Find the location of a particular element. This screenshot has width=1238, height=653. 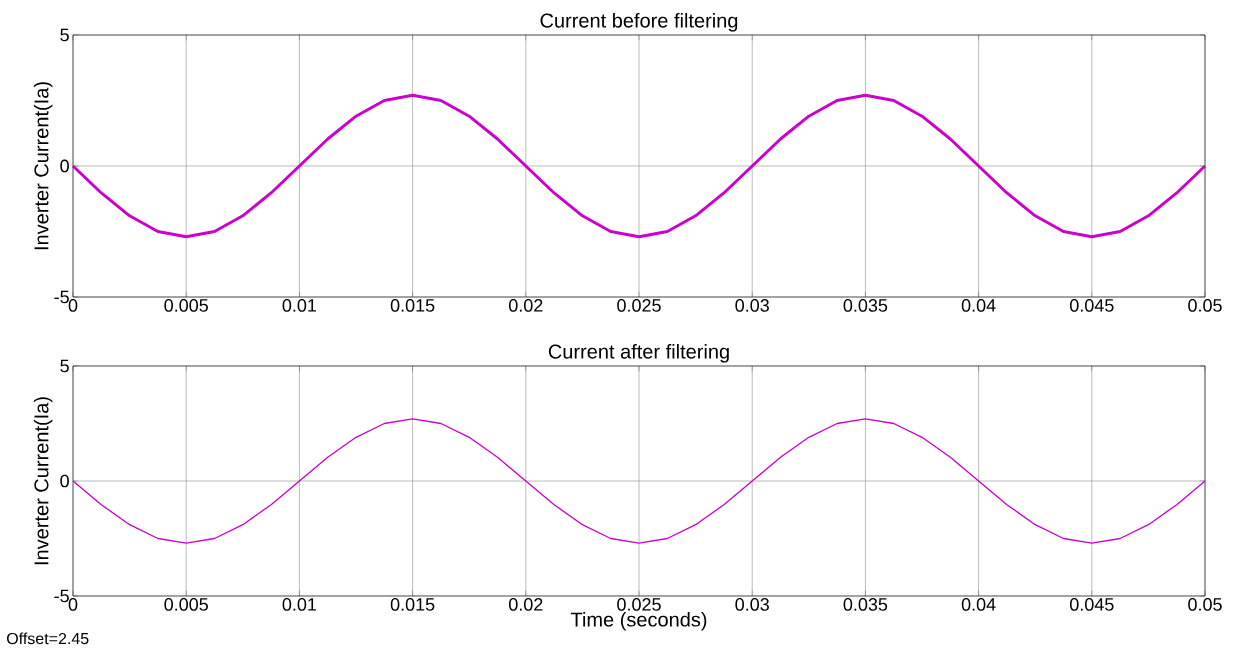

chart-title: Current before filtering is located at coordinates (639, 22).